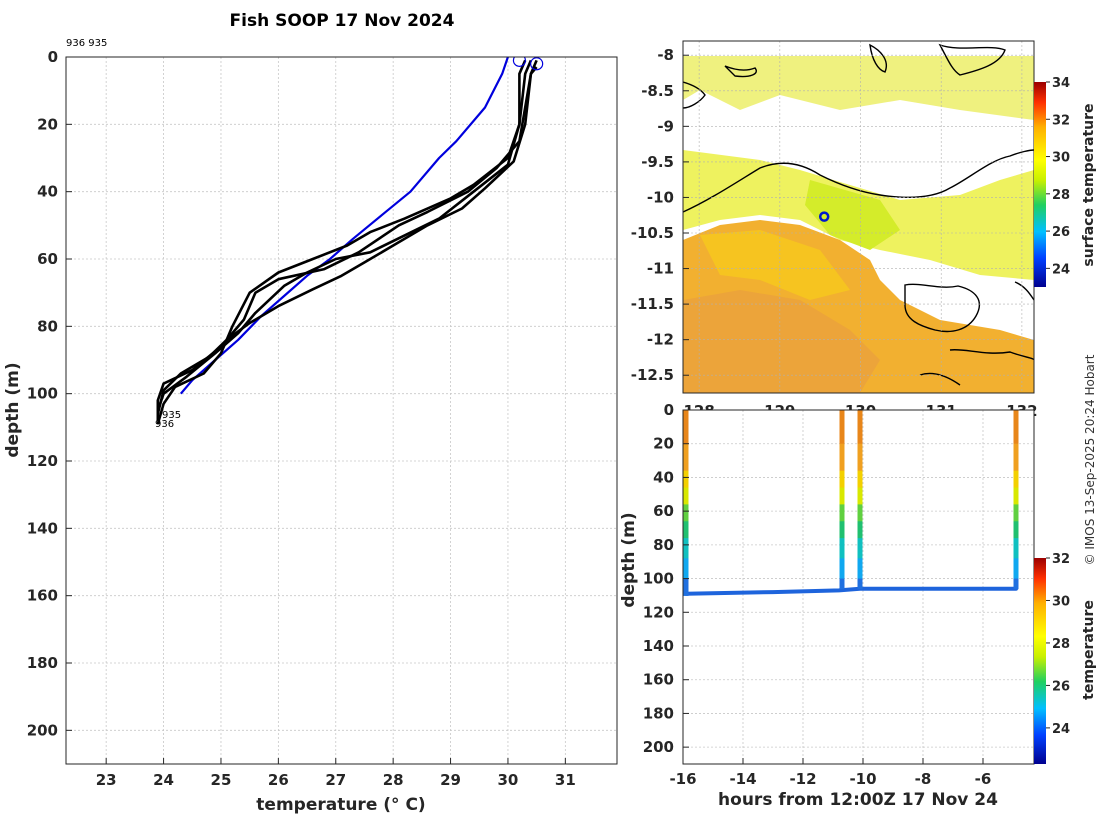  Describe the element at coordinates (1061, 83) in the screenshot. I see `sst-colorbar-tick-label: 34` at that location.